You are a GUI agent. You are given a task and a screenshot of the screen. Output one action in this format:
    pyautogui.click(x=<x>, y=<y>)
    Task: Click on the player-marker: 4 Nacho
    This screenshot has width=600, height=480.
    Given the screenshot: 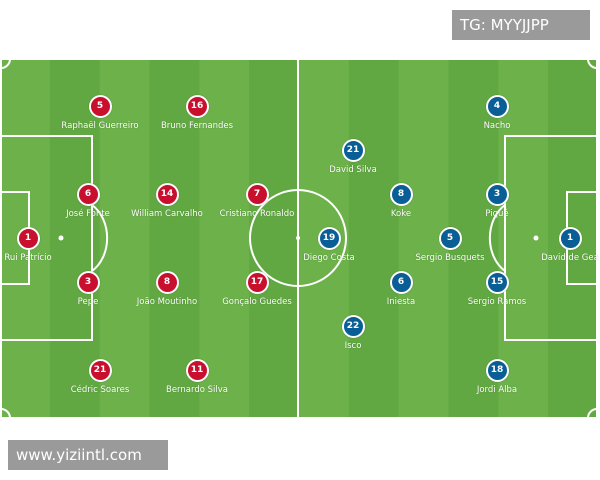 What is the action you would take?
    pyautogui.click(x=497, y=113)
    